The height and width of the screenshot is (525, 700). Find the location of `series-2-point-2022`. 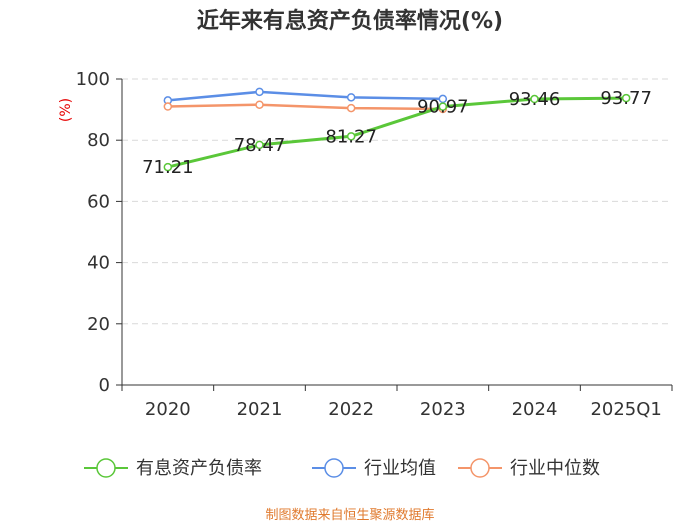

series-2-point-2022 is located at coordinates (351, 108).